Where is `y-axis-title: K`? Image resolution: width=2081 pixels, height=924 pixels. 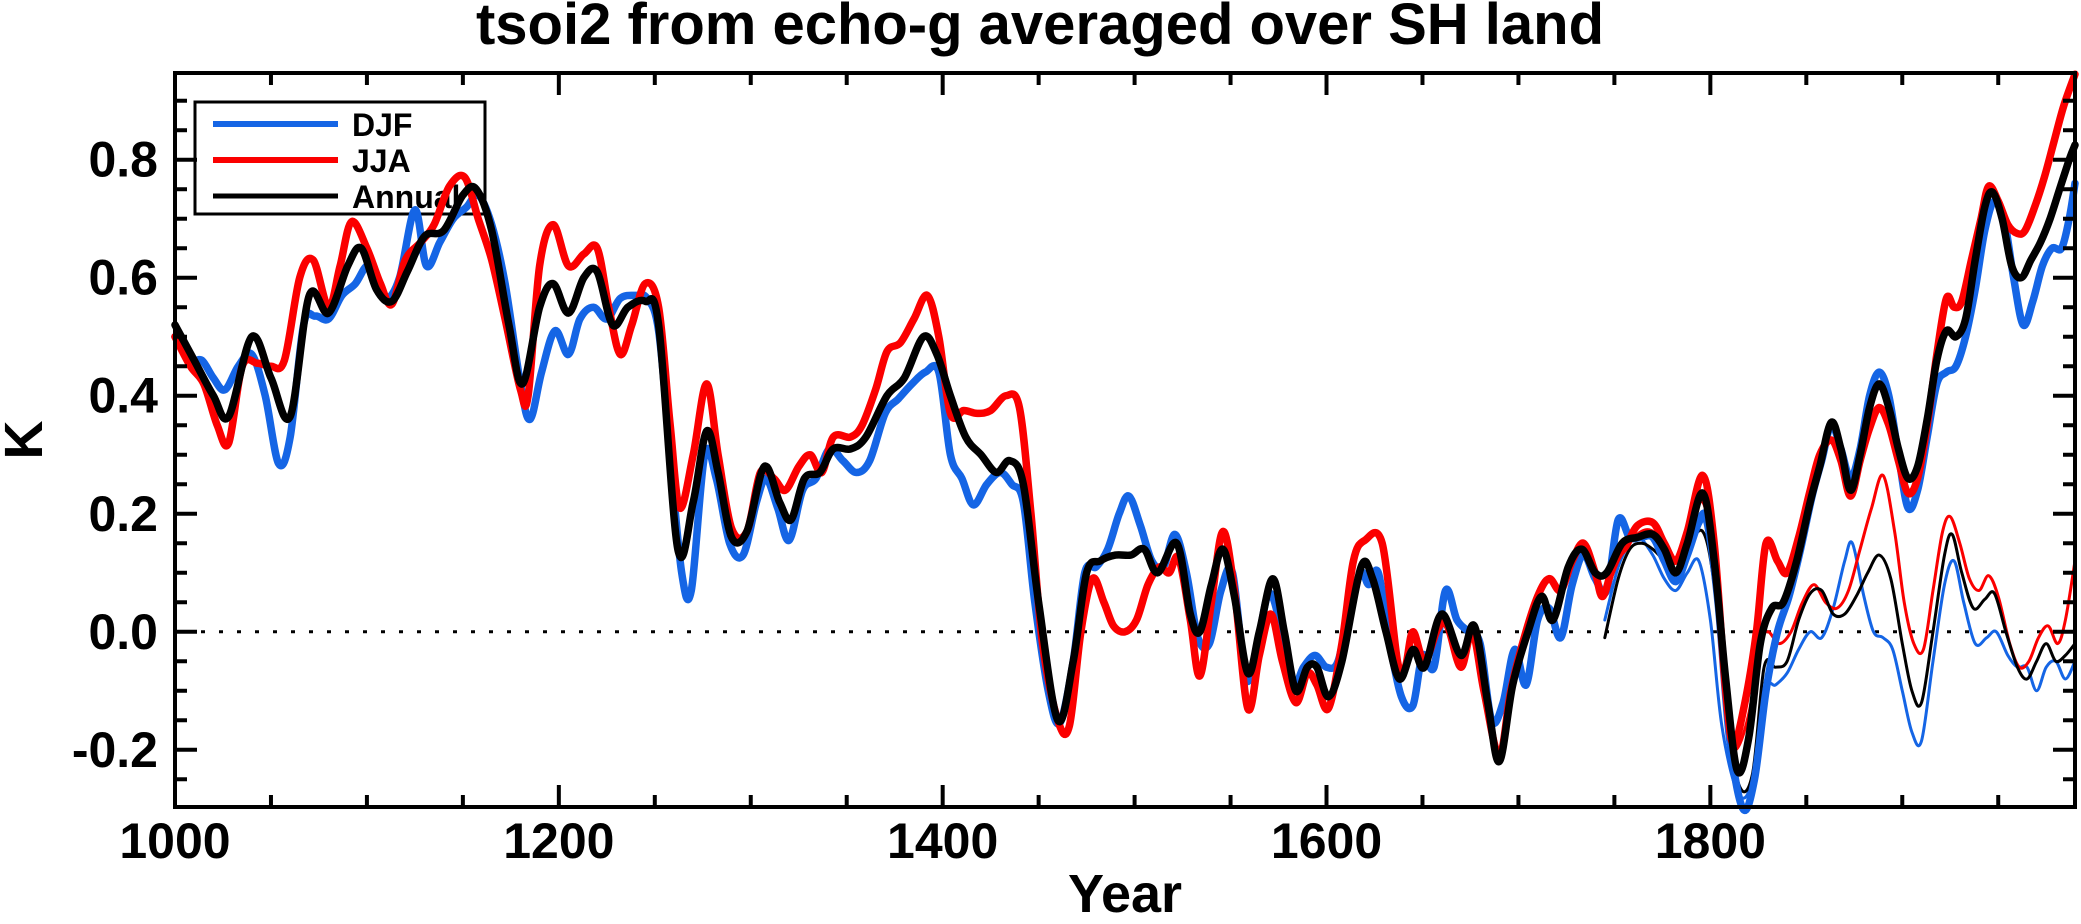
y-axis-title: K is located at coordinates (27, 440).